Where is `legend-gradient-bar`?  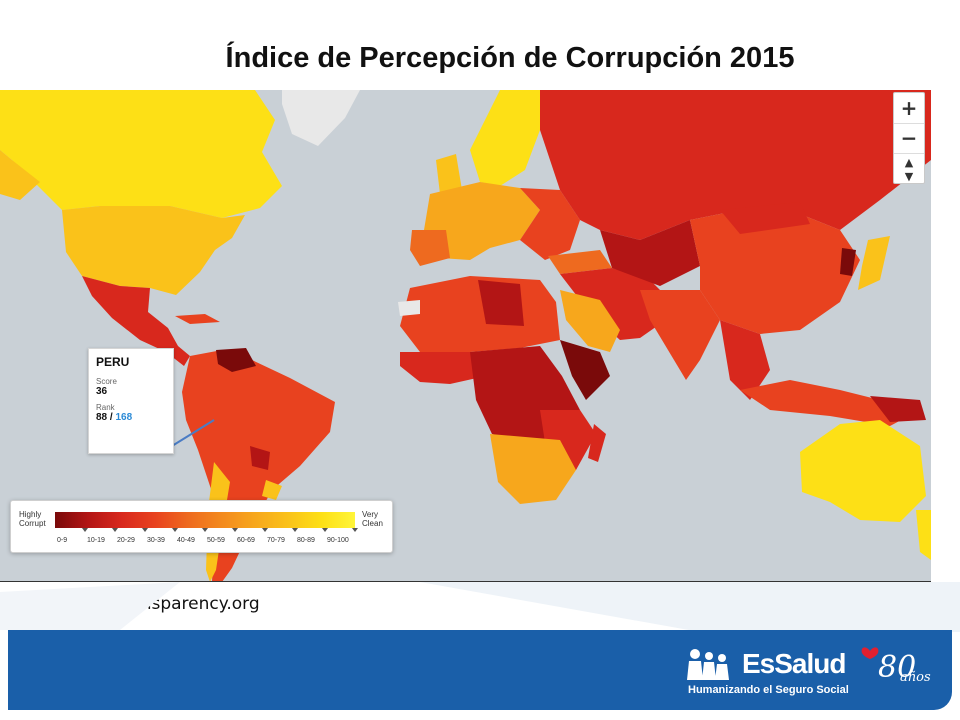 legend-gradient-bar is located at coordinates (205, 520).